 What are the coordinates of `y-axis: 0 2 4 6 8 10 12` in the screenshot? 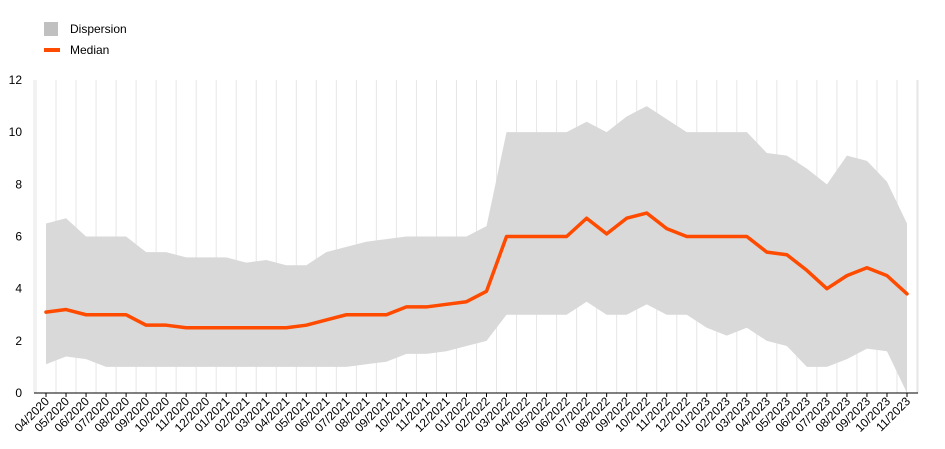 It's located at (16, 236).